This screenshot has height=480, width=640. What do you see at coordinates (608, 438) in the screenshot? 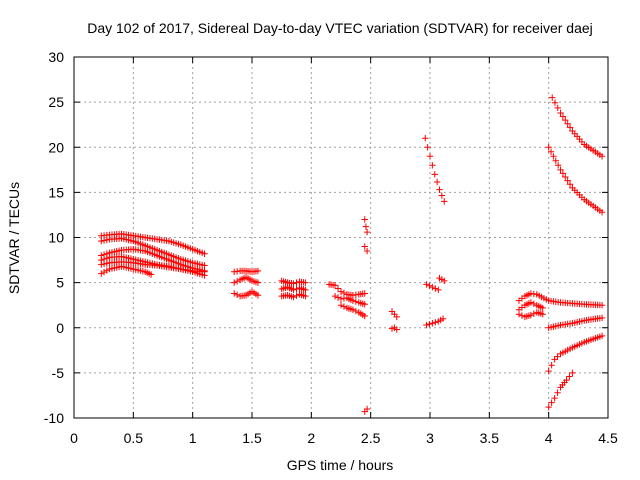
I see `x-tick-label: 4.5` at bounding box center [608, 438].